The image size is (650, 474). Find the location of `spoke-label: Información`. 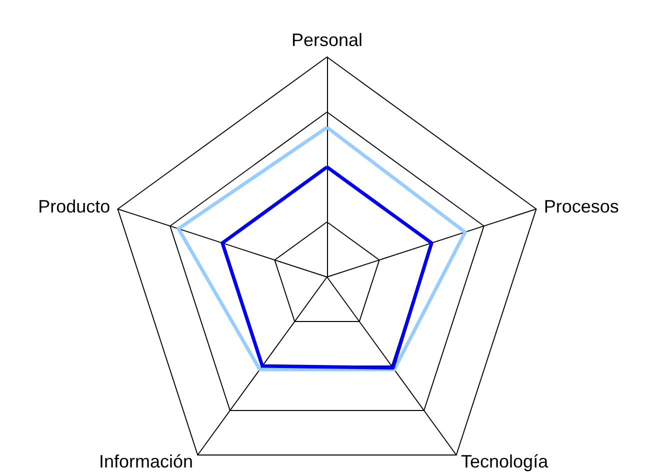

spoke-label: Información is located at coordinates (145, 461).